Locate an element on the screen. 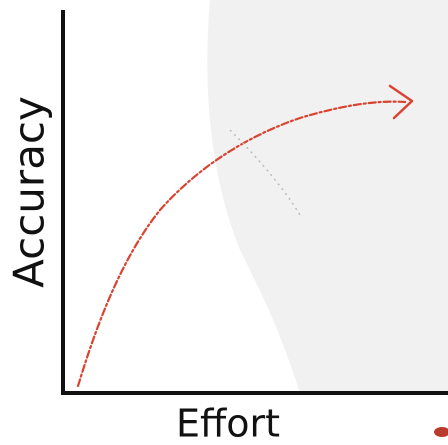 This screenshot has height=445, width=448. y-axis-label: Accuracy is located at coordinates (29, 192).